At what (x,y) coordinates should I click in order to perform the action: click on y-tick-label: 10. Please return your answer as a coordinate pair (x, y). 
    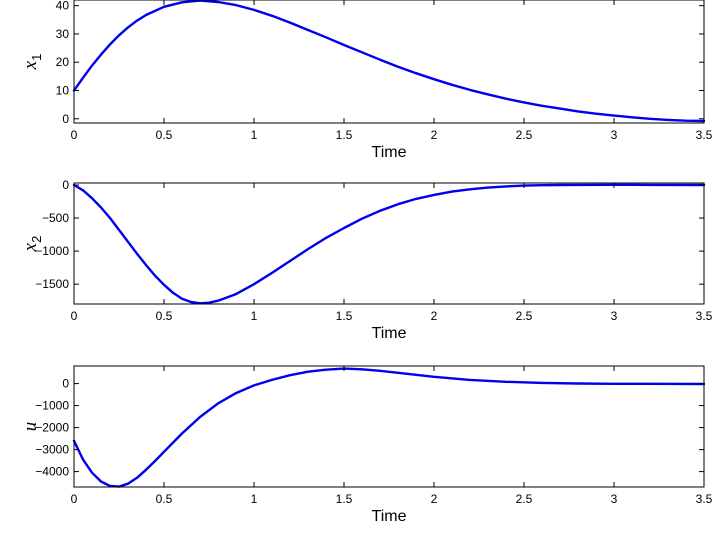
    Looking at the image, I should click on (63, 90).